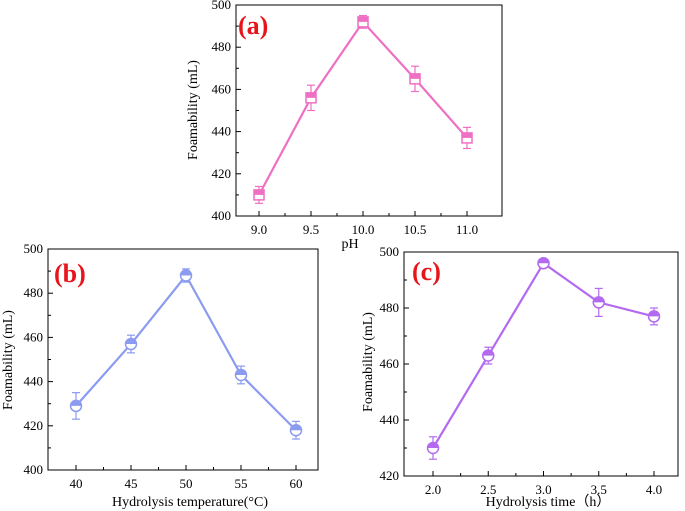 Image resolution: width=685 pixels, height=511 pixels. Describe the element at coordinates (34, 292) in the screenshot. I see `y-tick-label-b: 480` at that location.